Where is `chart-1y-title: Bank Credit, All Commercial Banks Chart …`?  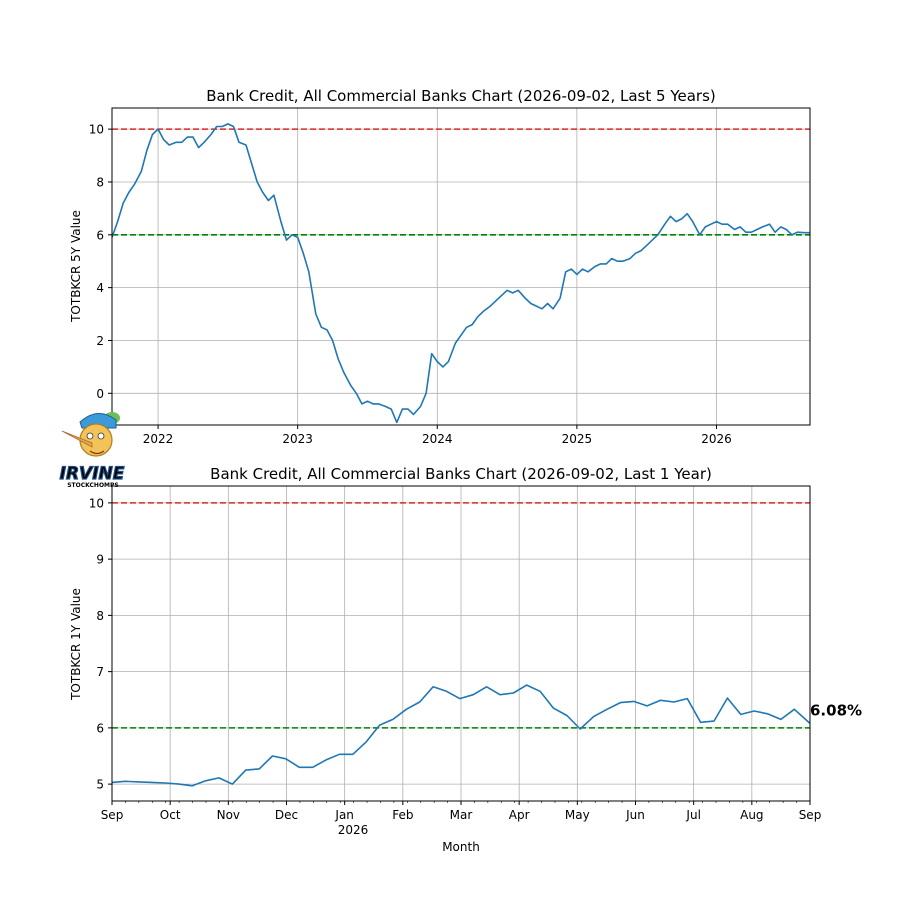 chart-1y-title: Bank Credit, All Commercial Banks Chart … is located at coordinates (461, 474).